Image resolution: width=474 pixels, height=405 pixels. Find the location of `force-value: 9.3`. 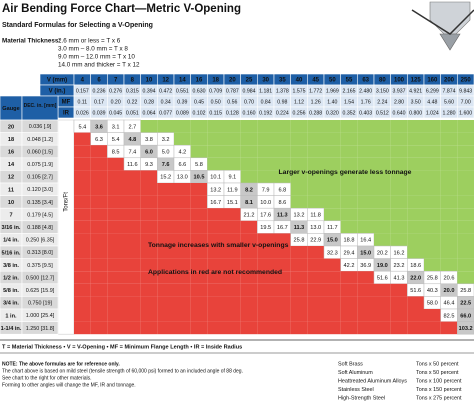

force-value: 9.3 is located at coordinates (149, 165).